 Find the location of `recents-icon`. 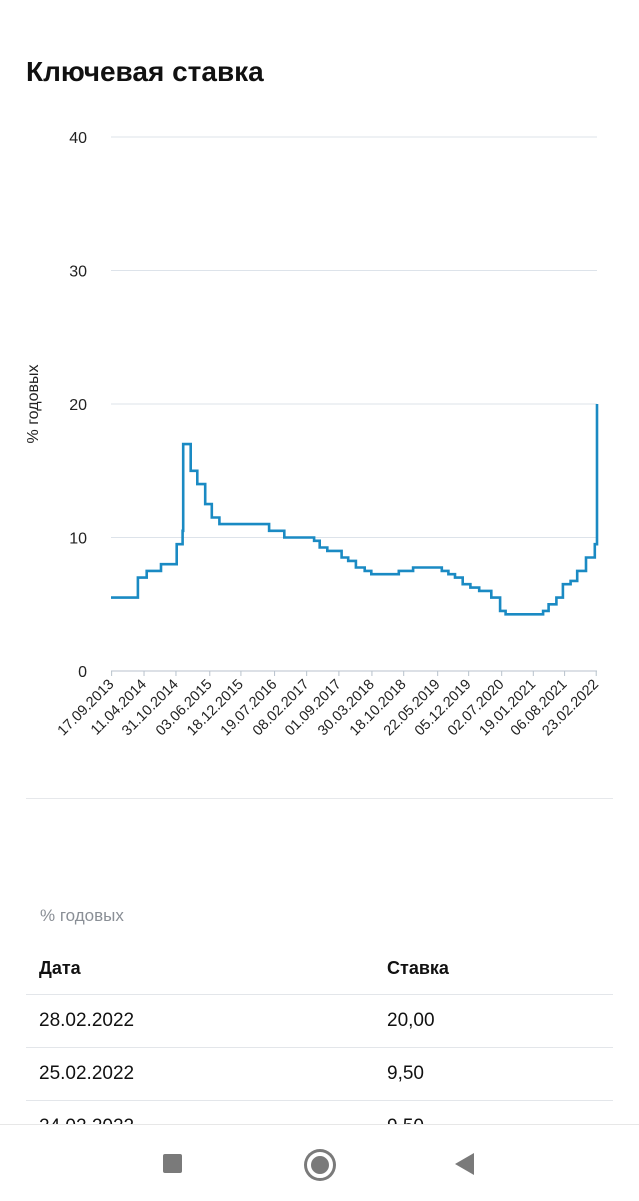

recents-icon is located at coordinates (173, 1164).